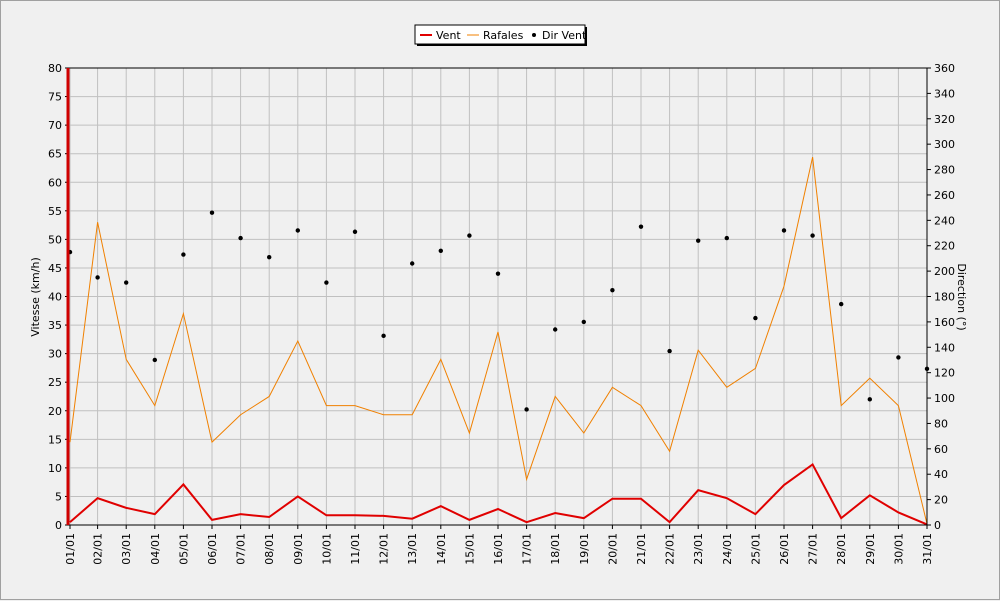 The height and width of the screenshot is (601, 1000). What do you see at coordinates (944, 373) in the screenshot?
I see `y2-tick-label: 120` at bounding box center [944, 373].